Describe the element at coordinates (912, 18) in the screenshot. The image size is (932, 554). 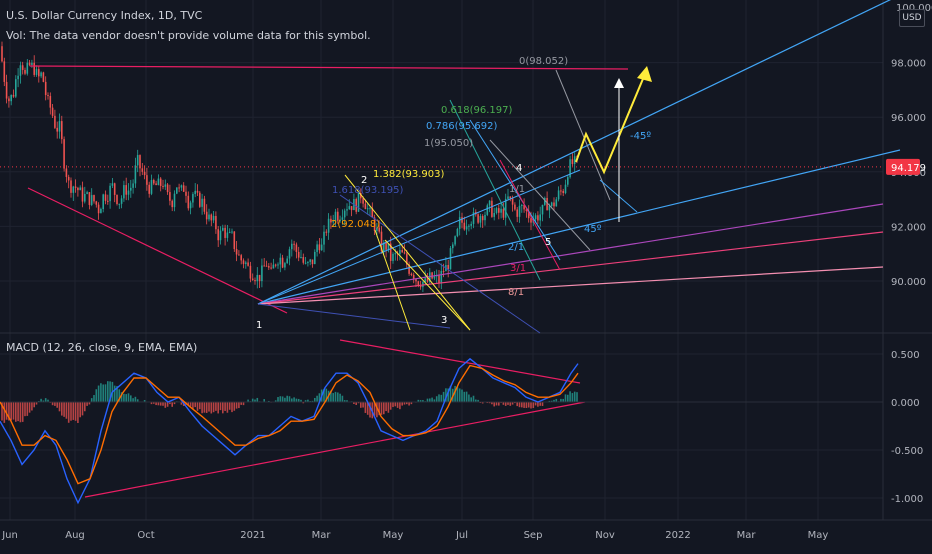
I see `currency-badge: USD` at that location.